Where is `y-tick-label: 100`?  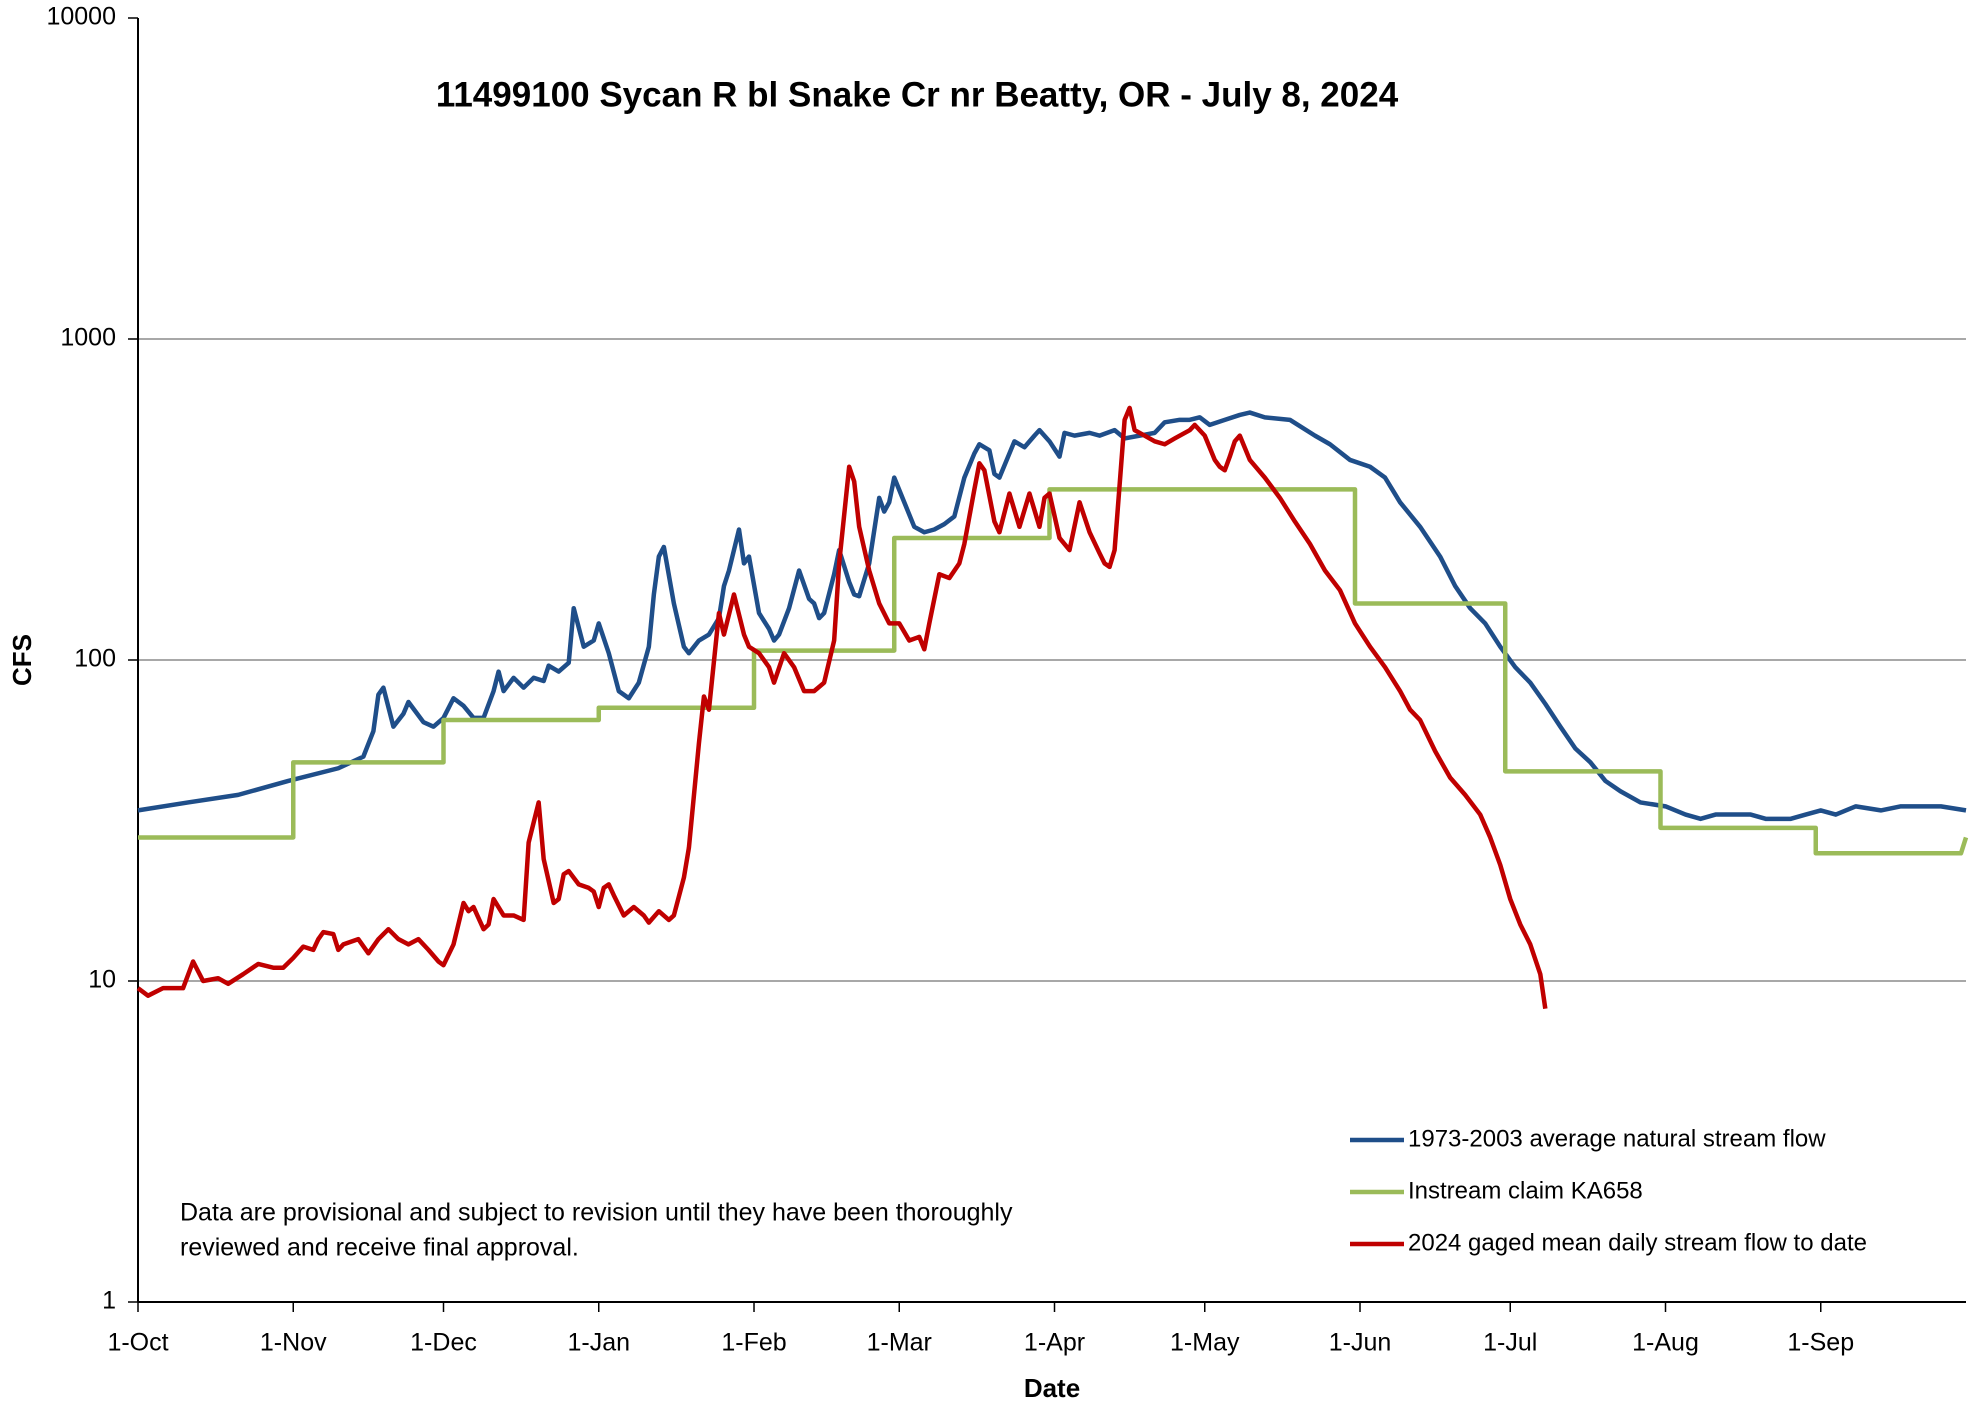
y-tick-label: 100 is located at coordinates (95, 659).